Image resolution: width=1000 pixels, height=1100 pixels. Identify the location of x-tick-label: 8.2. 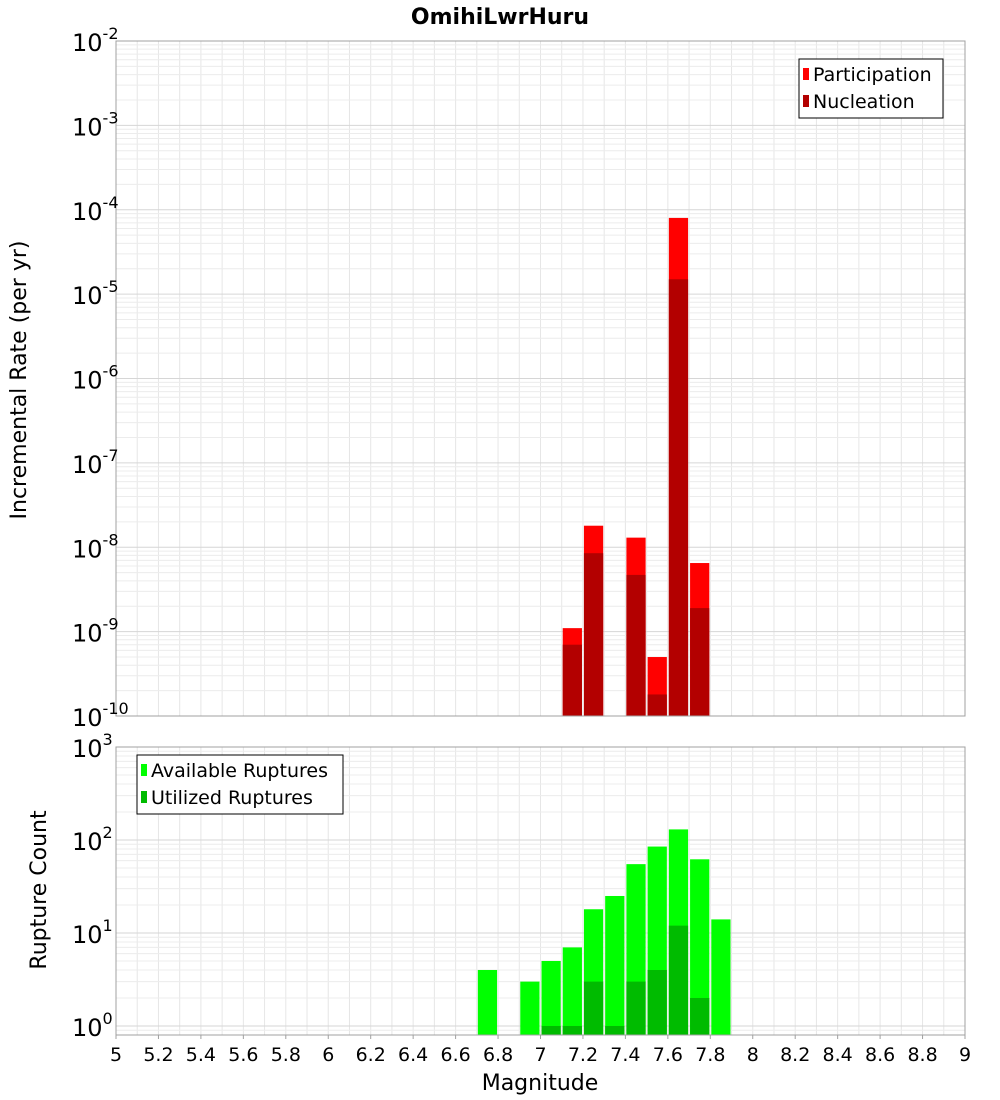
(795, 1055).